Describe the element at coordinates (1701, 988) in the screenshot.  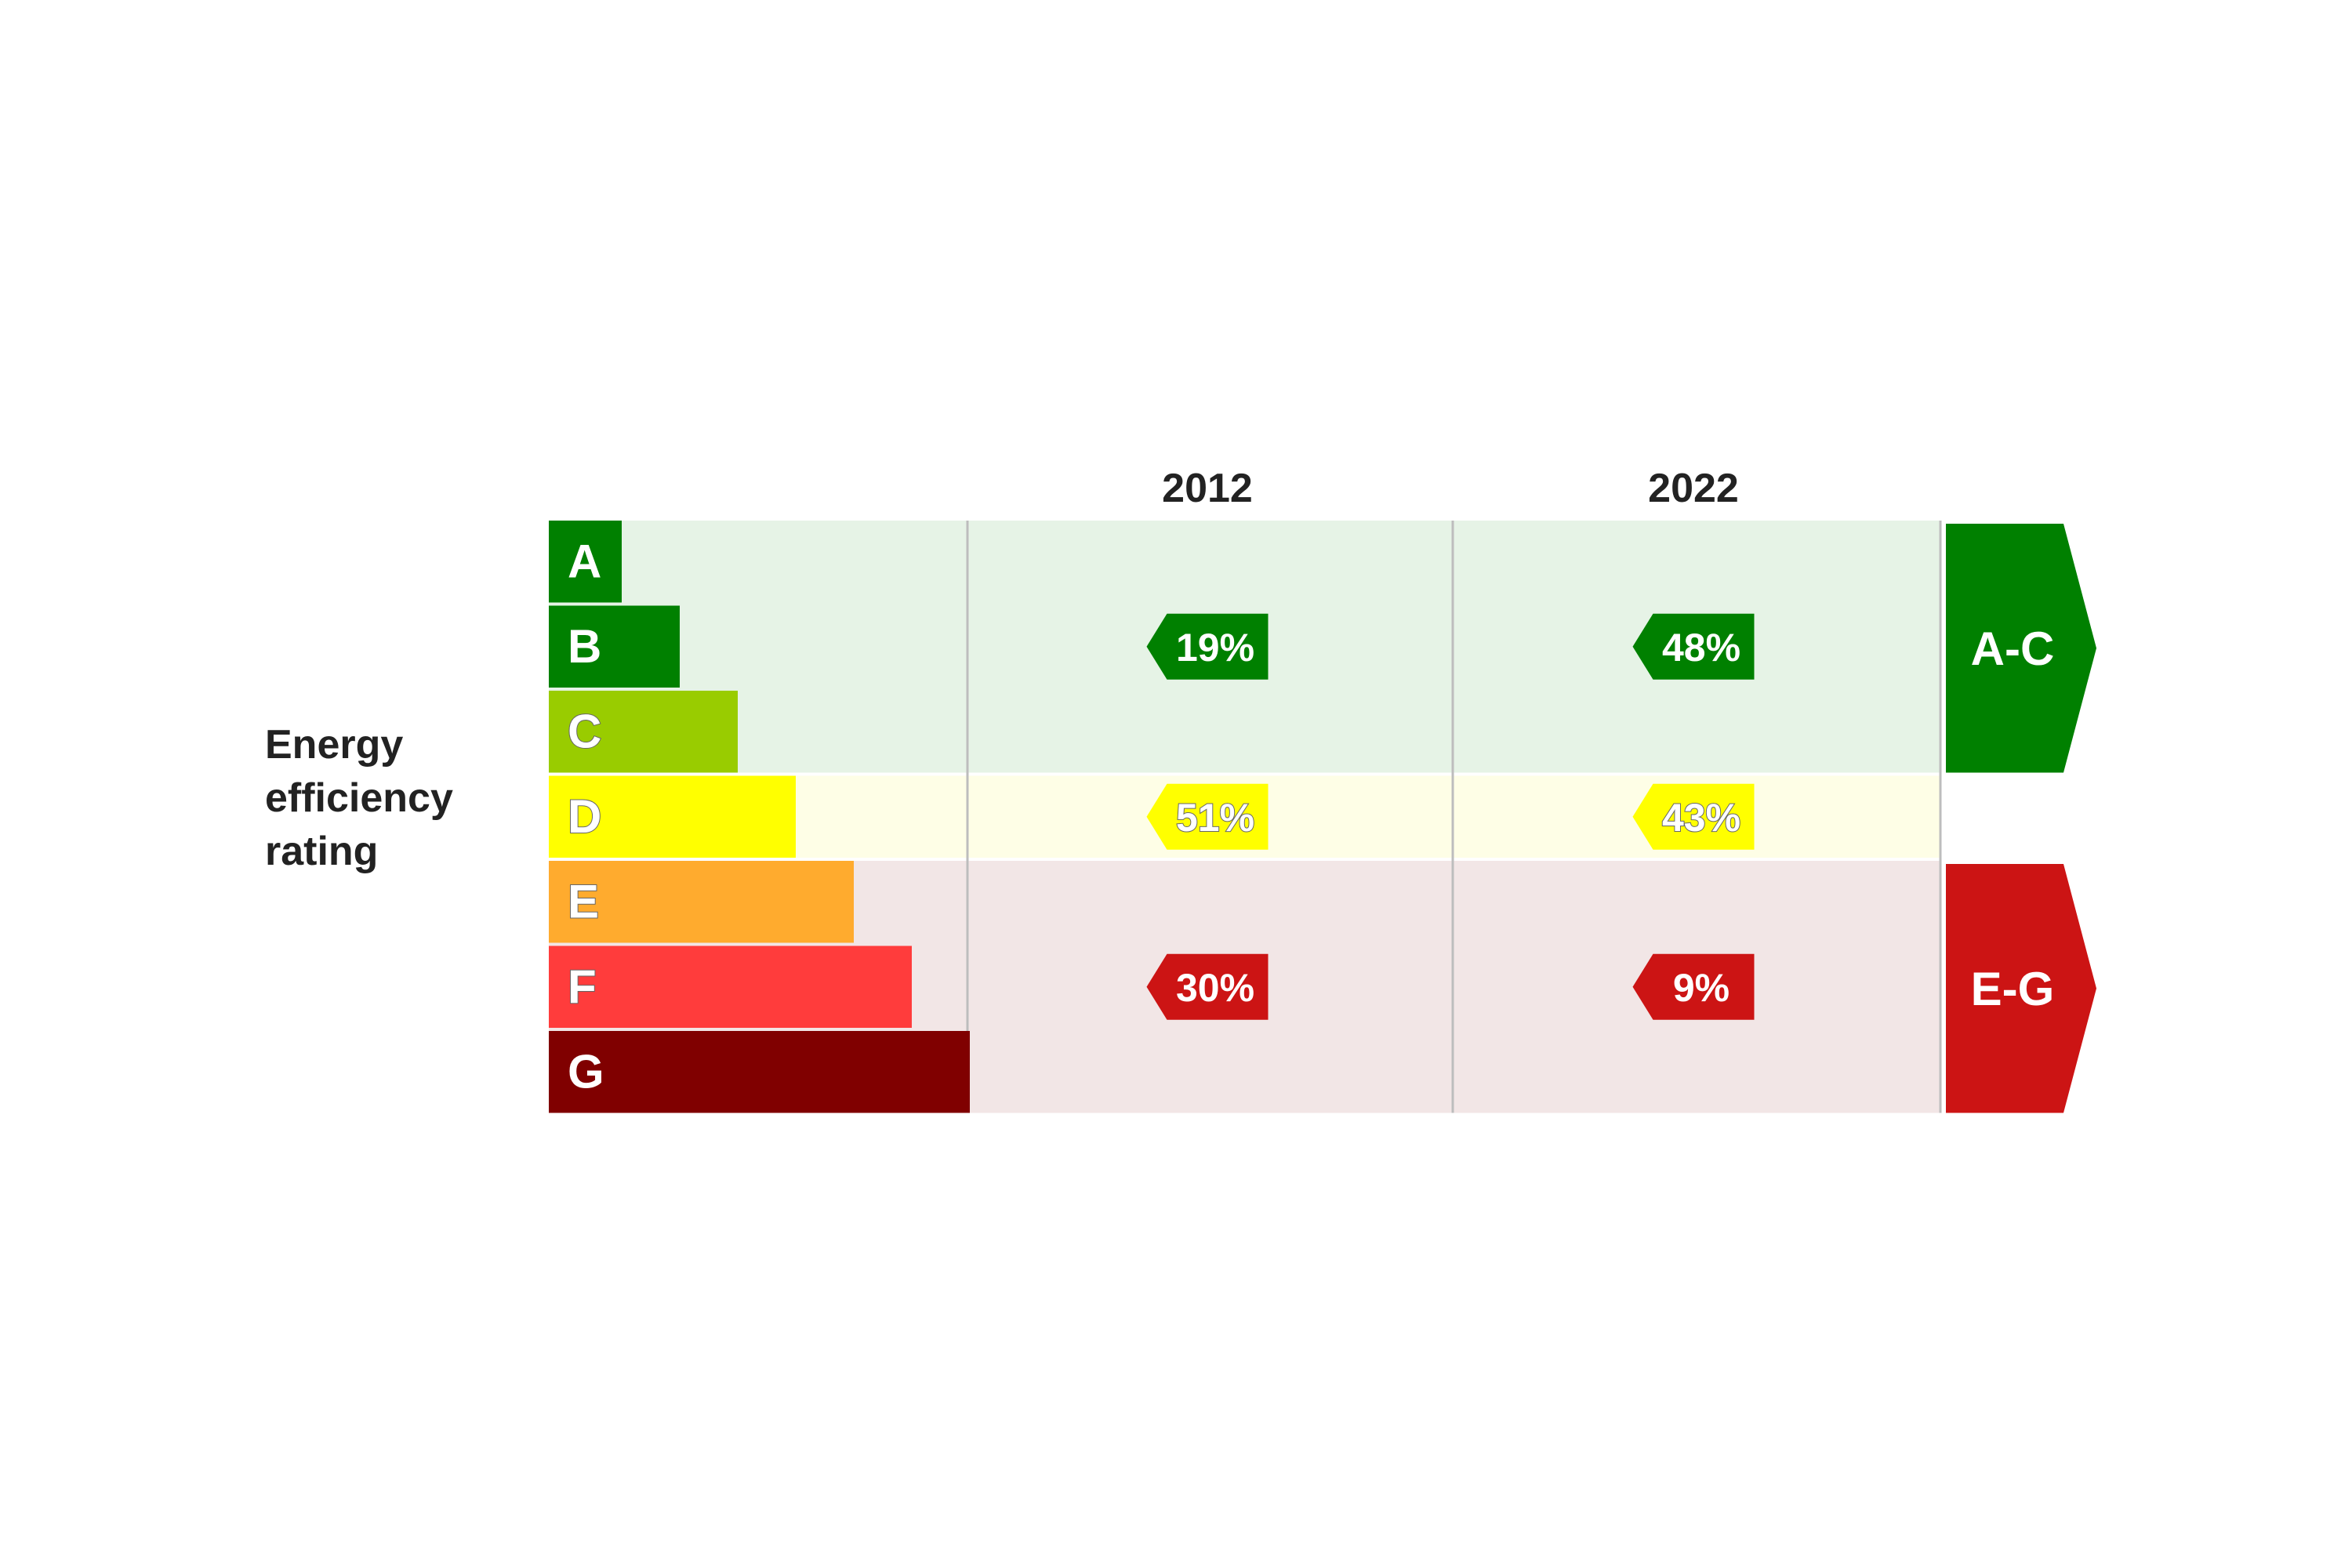
I see `value-label-e-g-2022: 9%` at that location.